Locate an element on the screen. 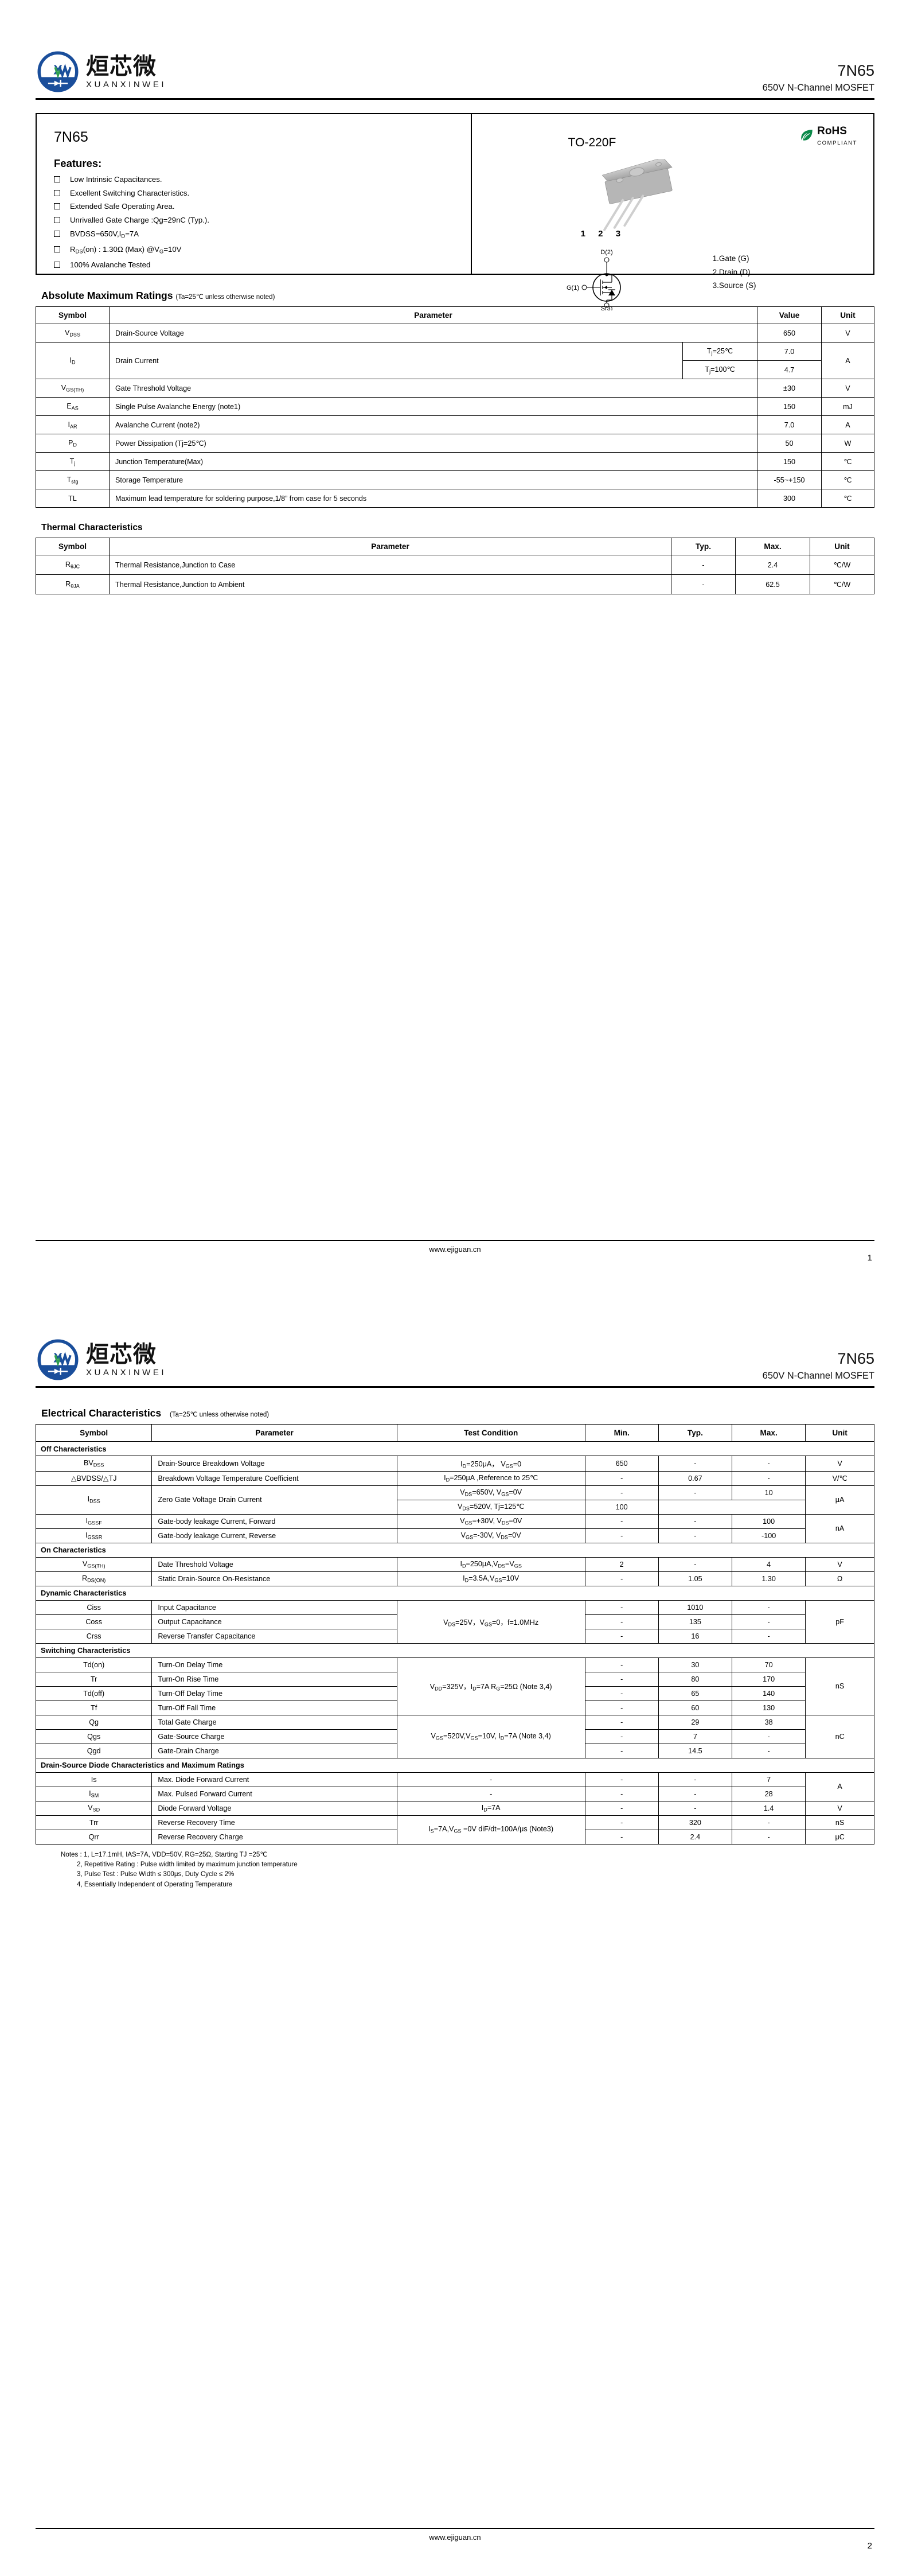 Image resolution: width=910 pixels, height=2576 pixels. group-label: Switching Characteristics is located at coordinates (455, 1650).